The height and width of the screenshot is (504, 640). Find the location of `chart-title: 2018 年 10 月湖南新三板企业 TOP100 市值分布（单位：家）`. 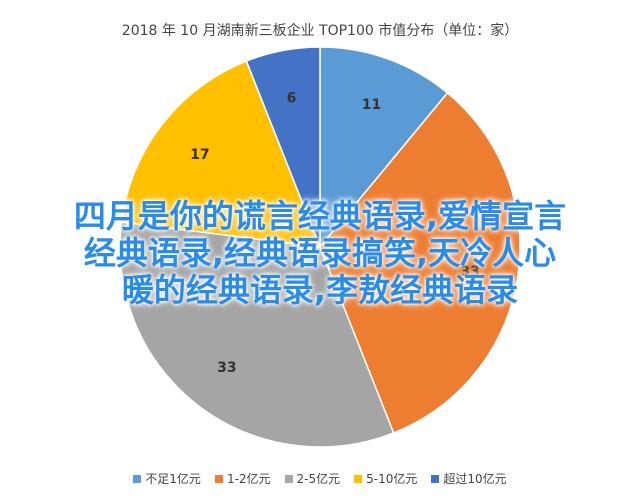

chart-title: 2018 年 10 月湖南新三板企业 TOP100 市值分布（单位：家） is located at coordinates (320, 31).